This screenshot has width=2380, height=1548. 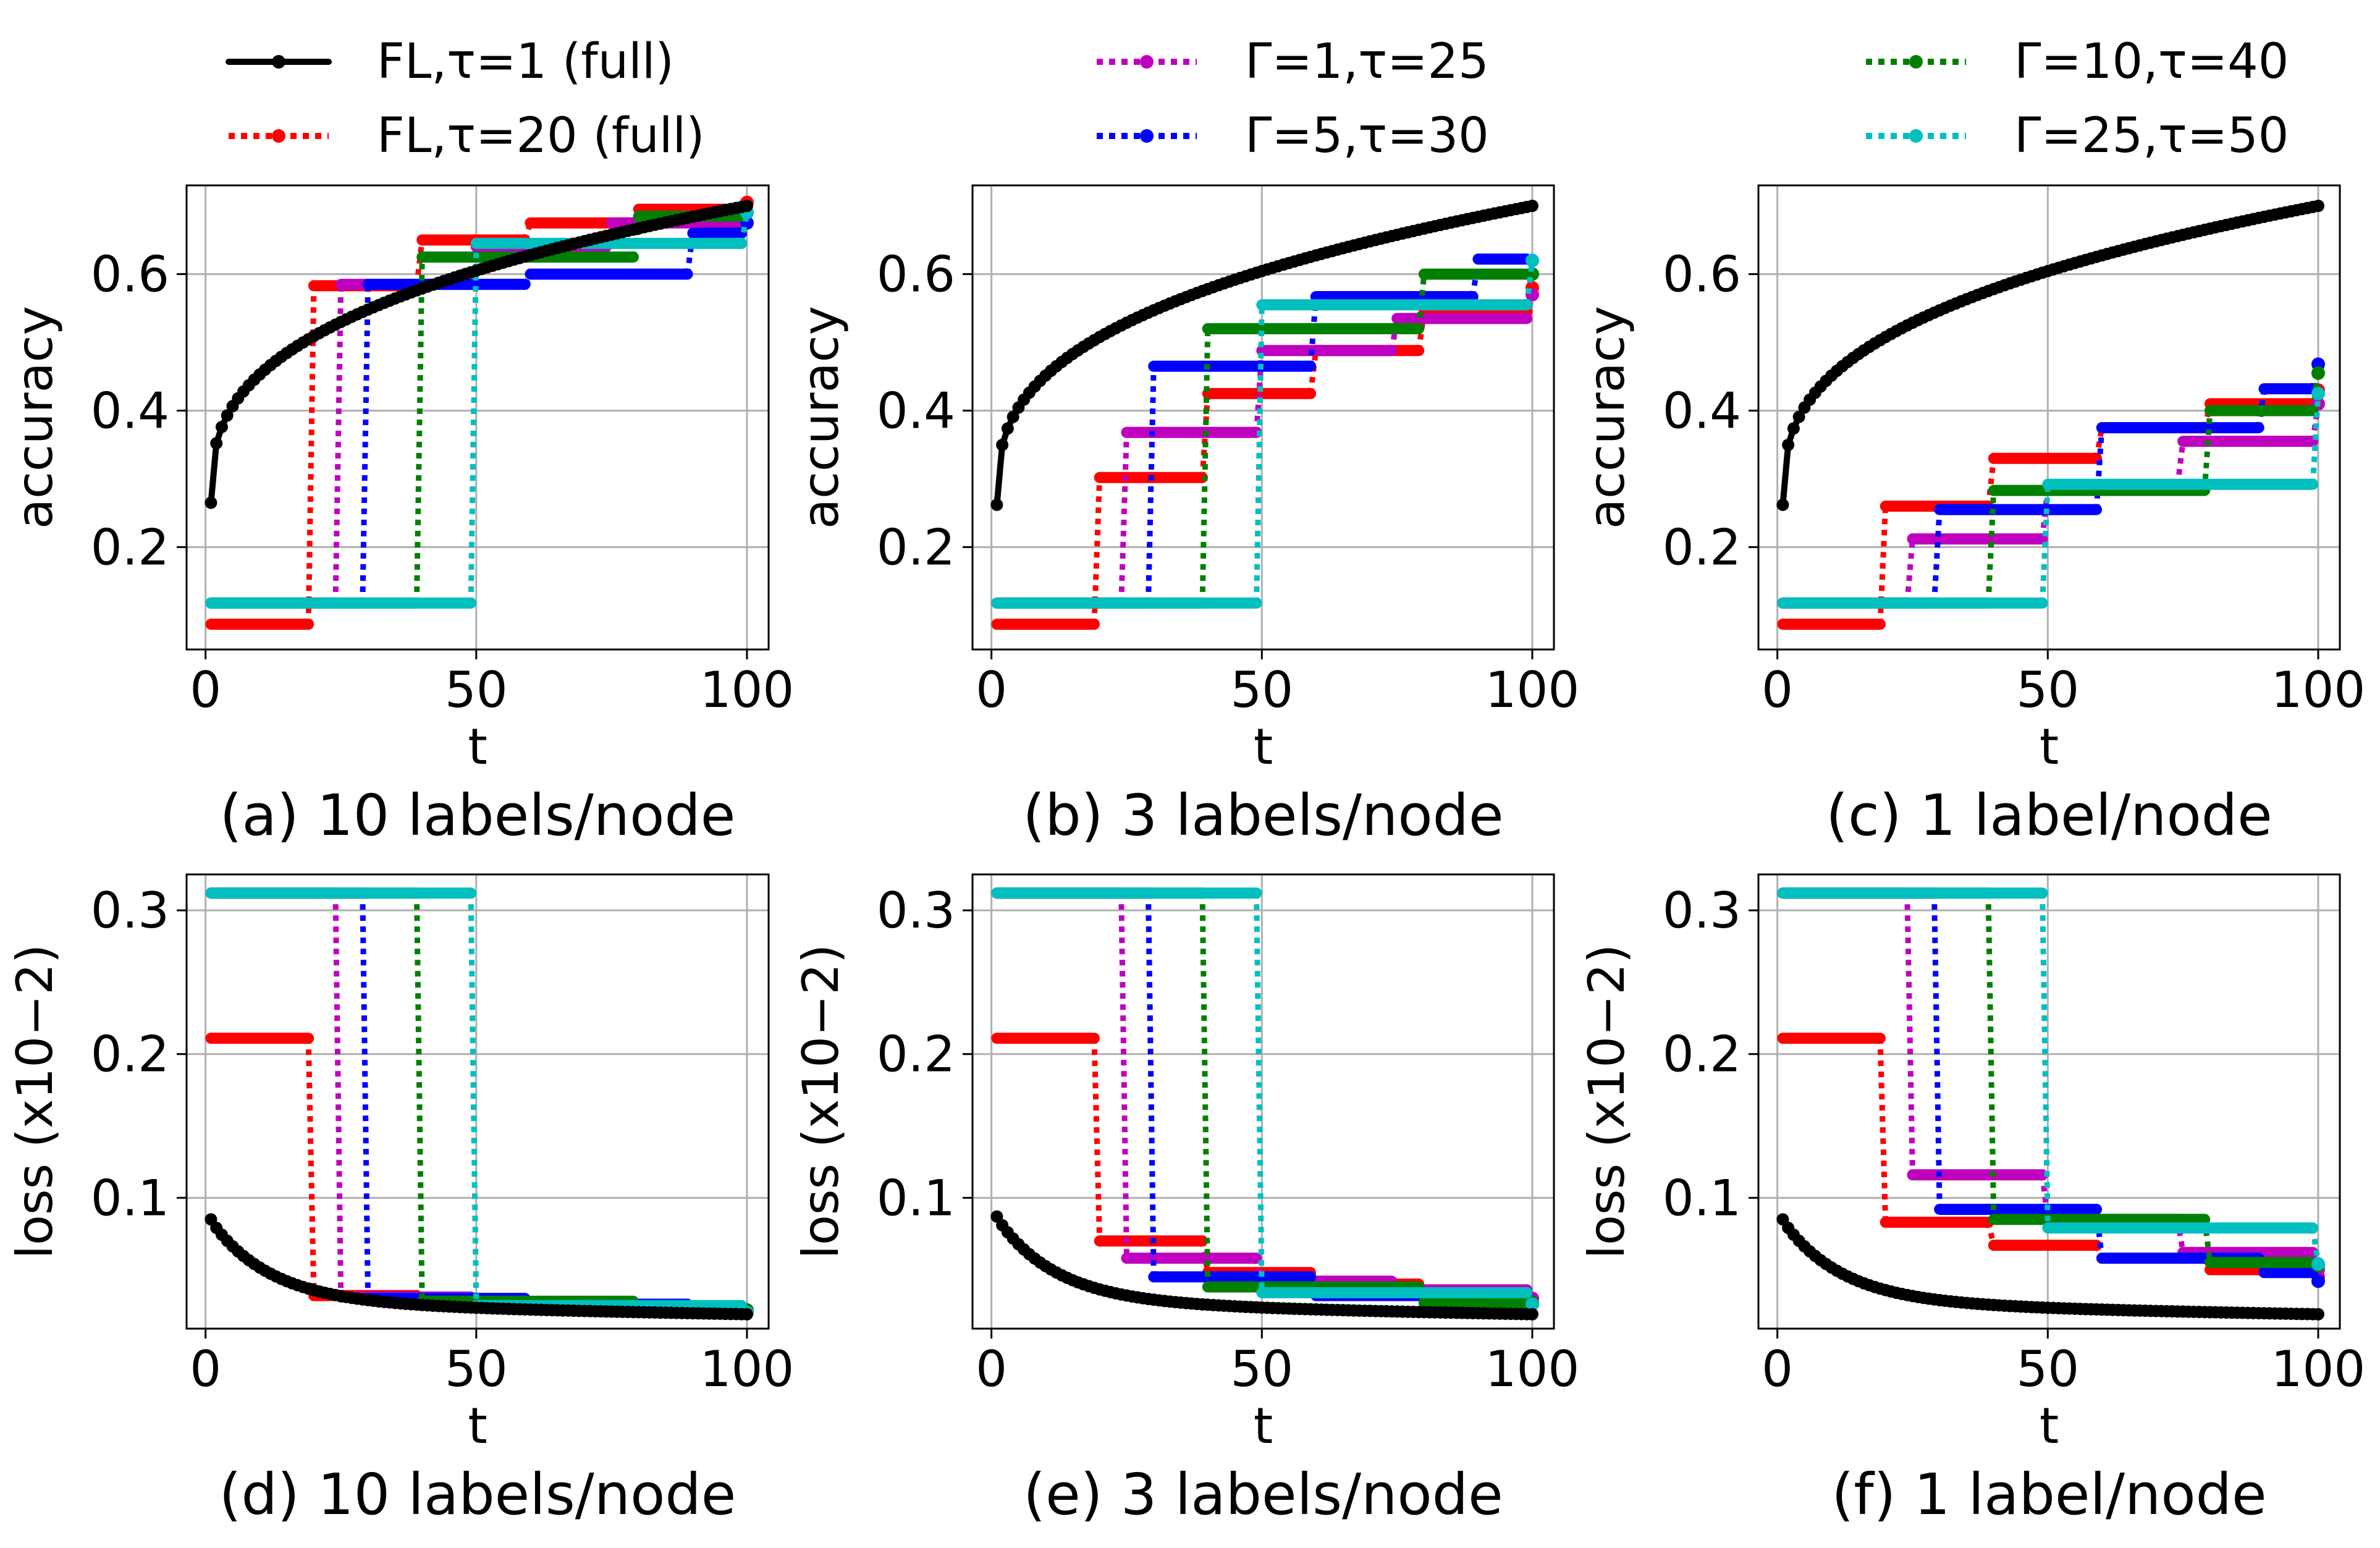 I want to click on step-point, so click(x=2318, y=1281).